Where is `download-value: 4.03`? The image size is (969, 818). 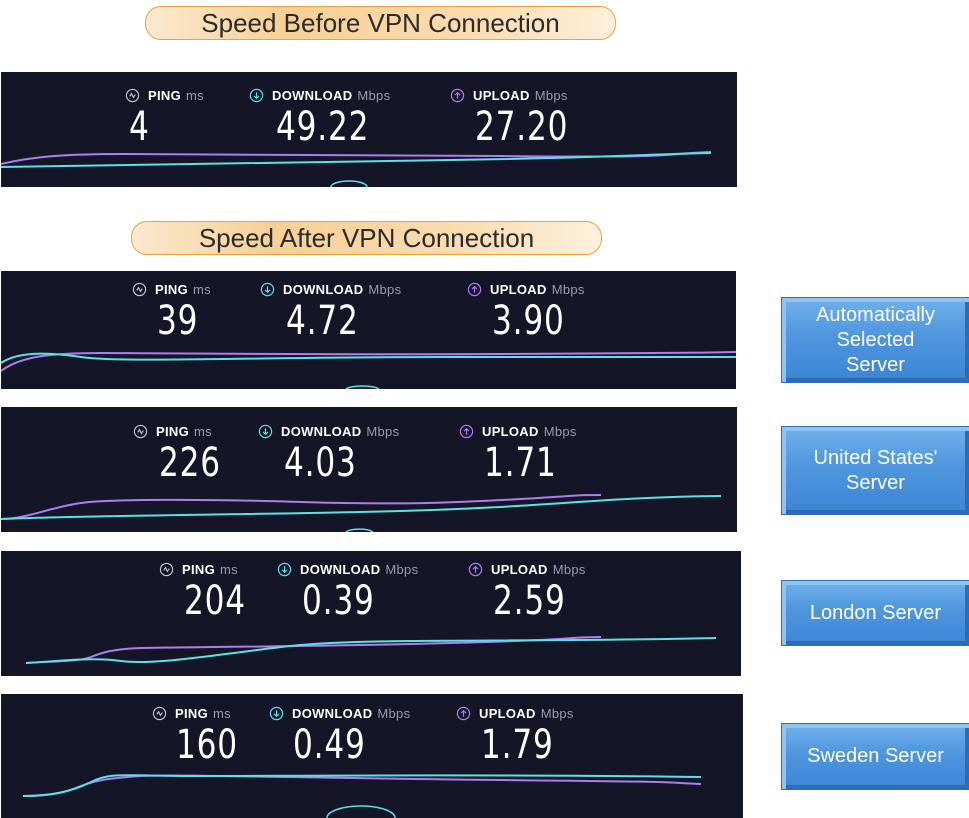 download-value: 4.03 is located at coordinates (320, 463).